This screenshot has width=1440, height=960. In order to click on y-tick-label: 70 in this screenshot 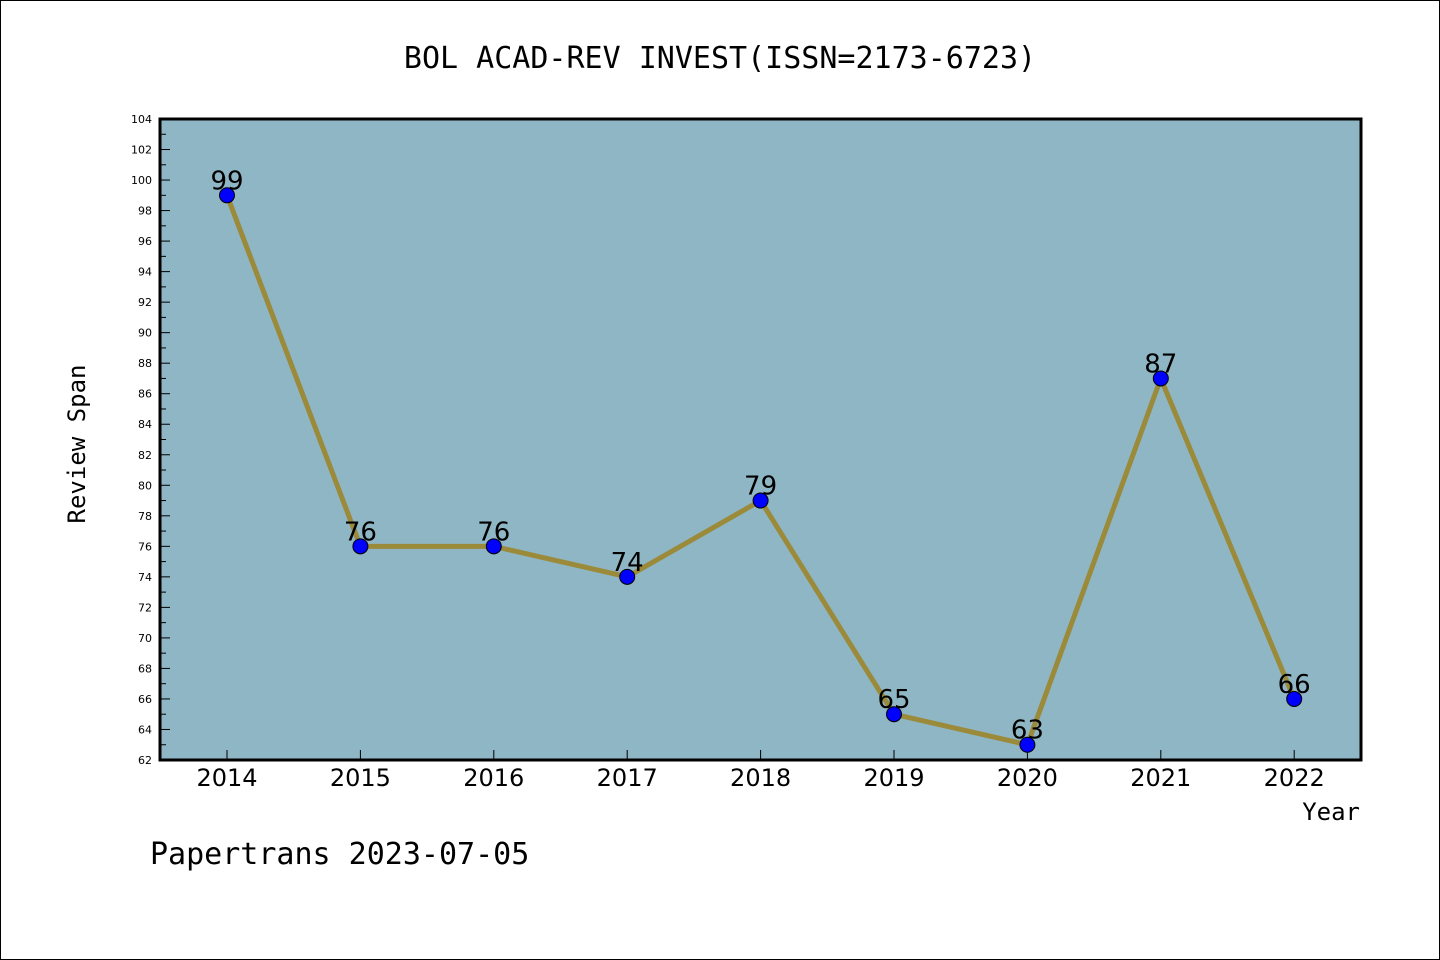, I will do `click(145, 638)`.